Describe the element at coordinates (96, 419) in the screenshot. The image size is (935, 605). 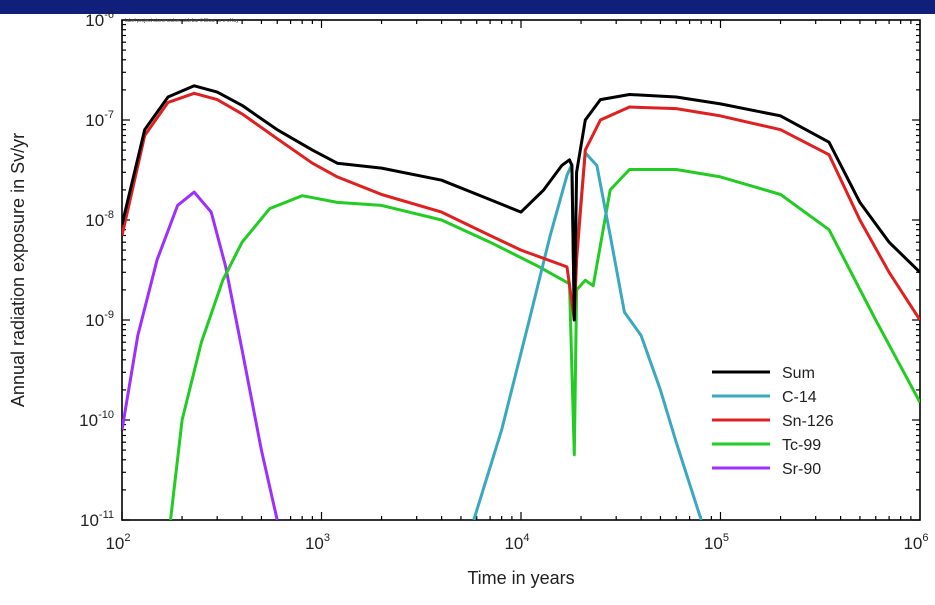
I see `y-tick-label: 10⁻¹⁰` at that location.